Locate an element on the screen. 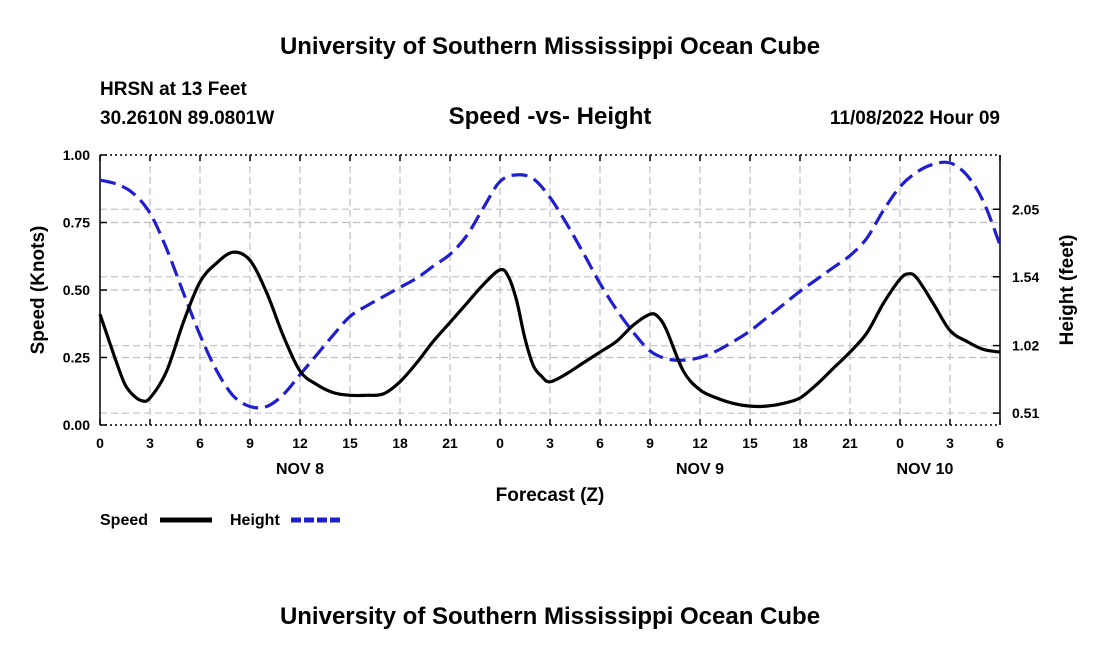 The width and height of the screenshot is (1100, 650). y-right-tick-label: 2.05 is located at coordinates (1025, 209).